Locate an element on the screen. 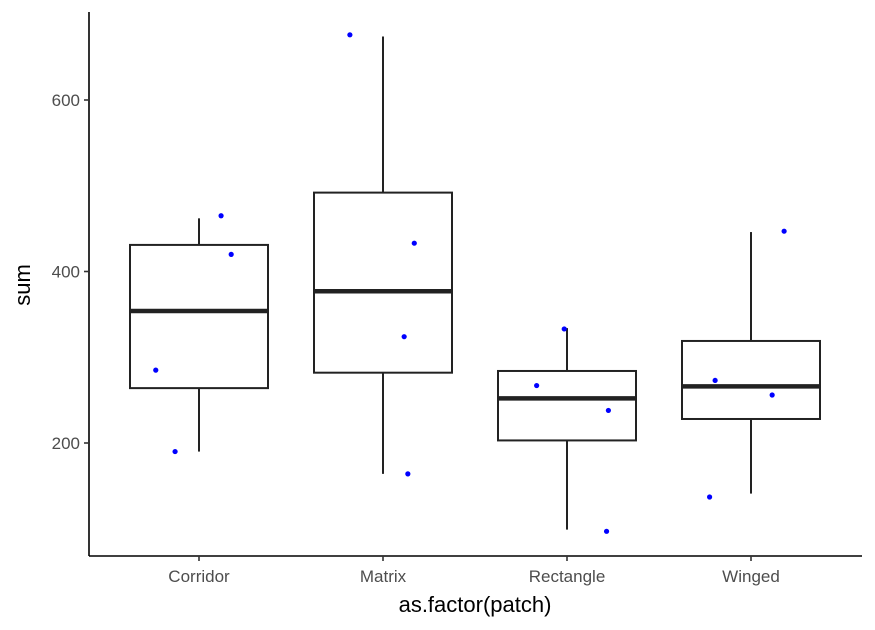 The image size is (875, 630). box-matrix is located at coordinates (383, 282).